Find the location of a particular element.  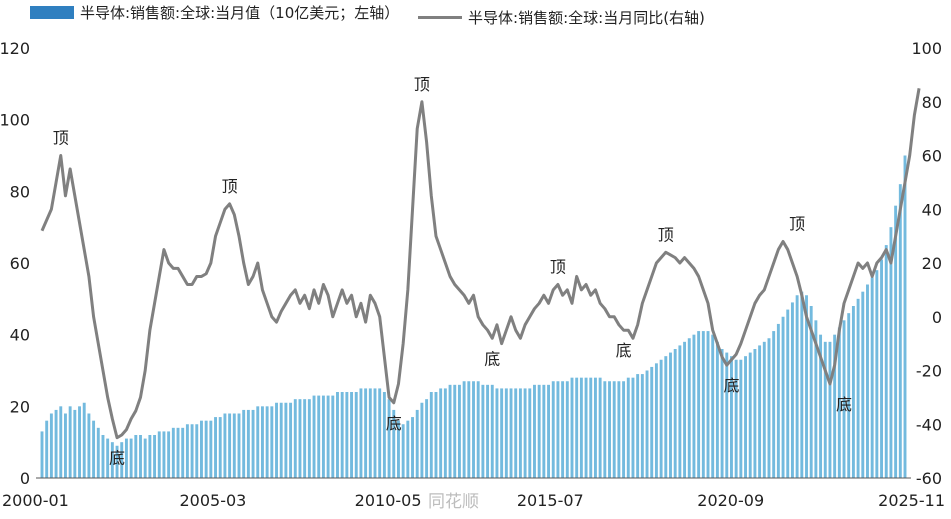

legend-label-line: 半导体:销售额:全球:当月同比(右轴) is located at coordinates (586, 18).